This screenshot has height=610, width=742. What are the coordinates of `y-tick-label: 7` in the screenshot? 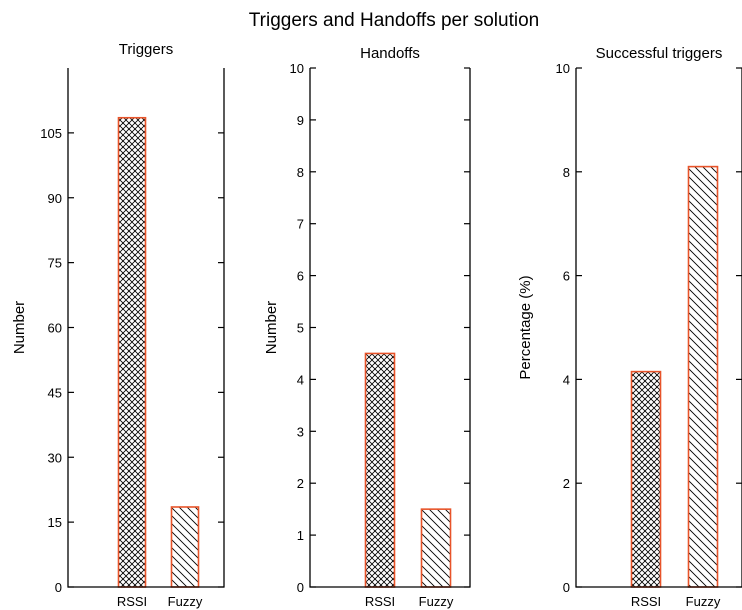 It's located at (300, 224).